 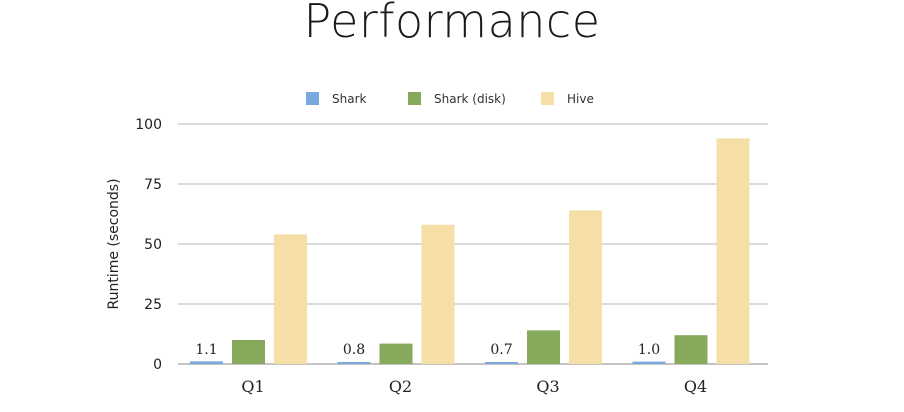 What do you see at coordinates (153, 185) in the screenshot?
I see `y-tick-label: 75` at bounding box center [153, 185].